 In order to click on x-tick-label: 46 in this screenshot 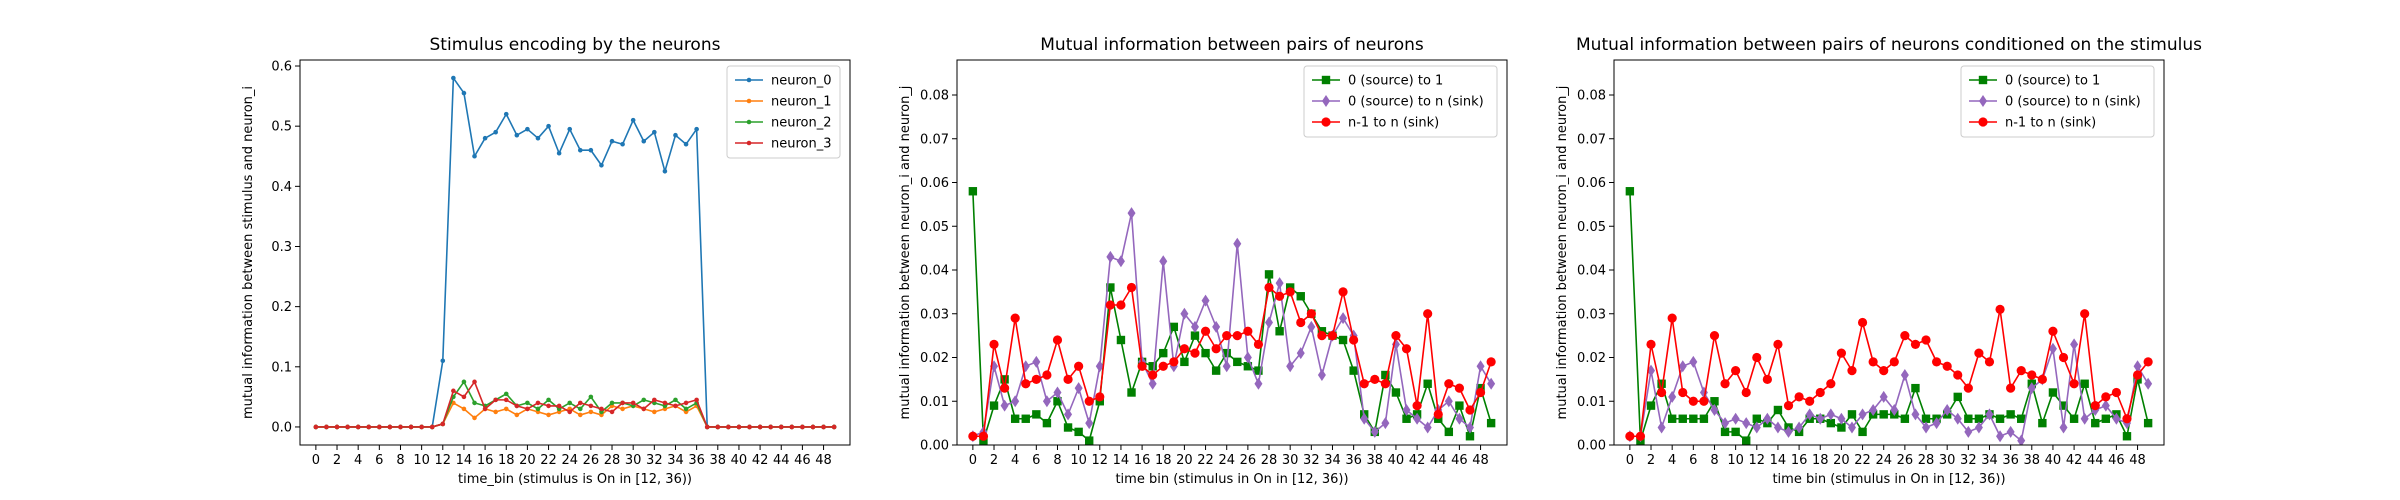, I will do `click(1459, 460)`.